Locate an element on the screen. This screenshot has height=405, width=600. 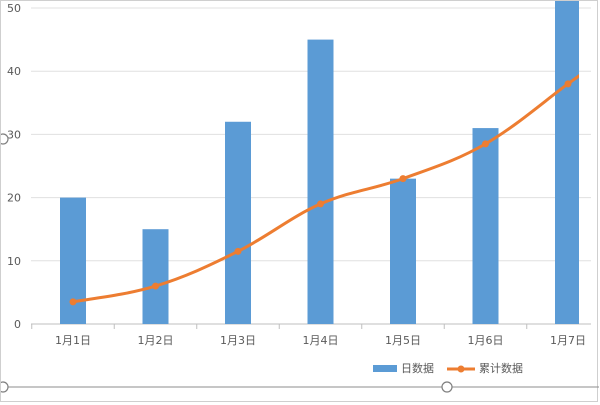
y-tick-label: 50 is located at coordinates (14, 8).